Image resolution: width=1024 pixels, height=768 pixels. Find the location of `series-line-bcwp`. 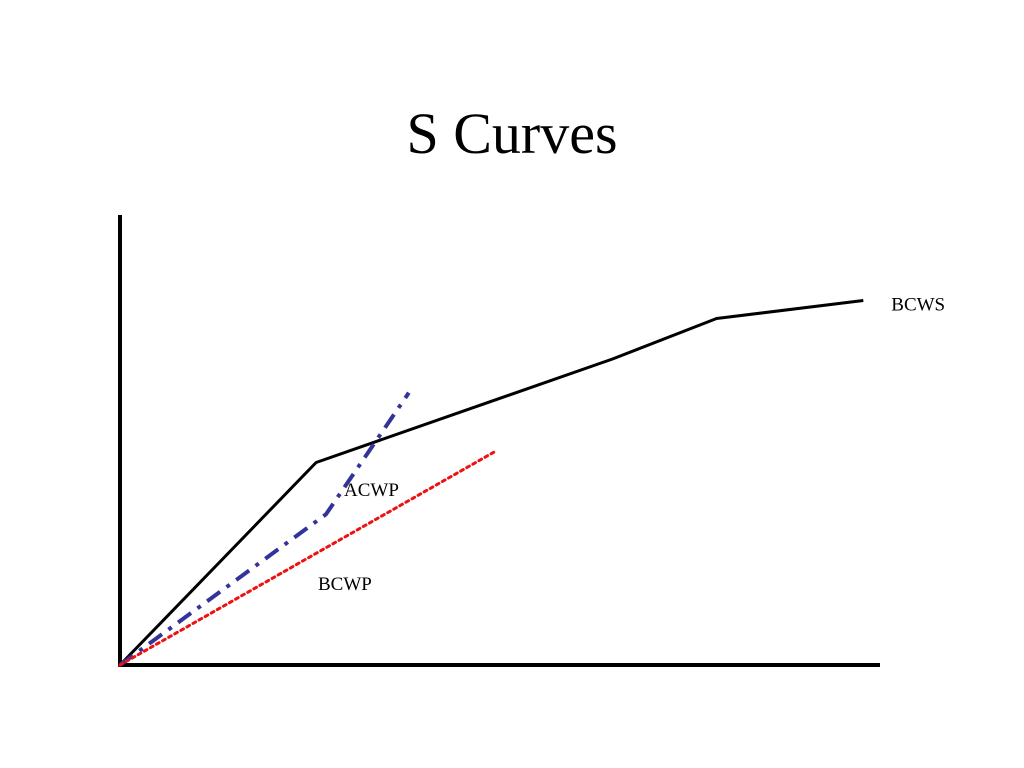

series-line-bcwp is located at coordinates (307, 558).